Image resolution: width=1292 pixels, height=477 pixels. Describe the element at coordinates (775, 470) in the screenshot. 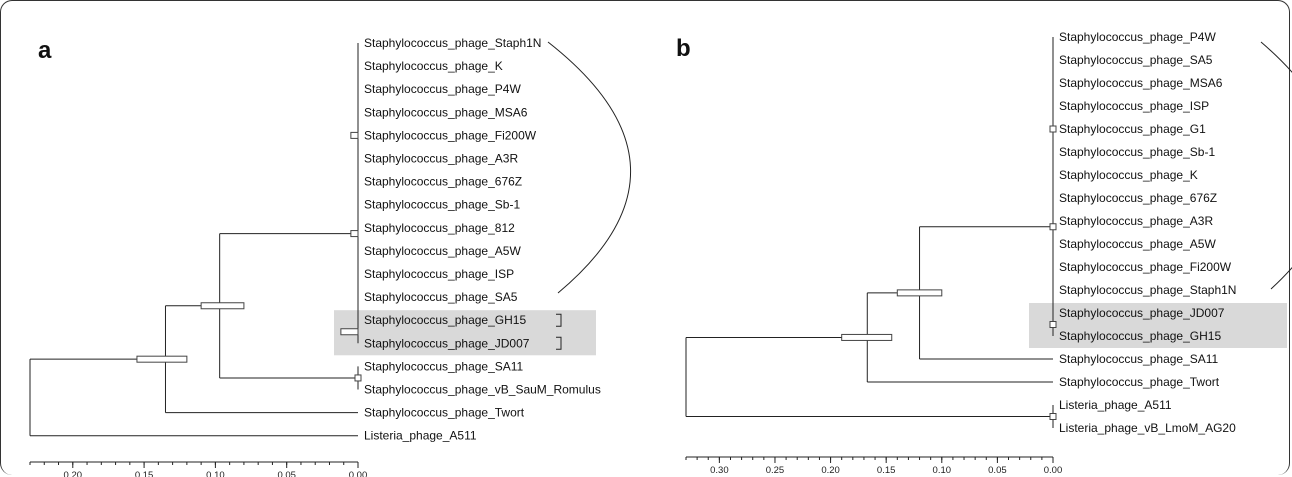

I see `axis-tick-label: 0.25` at that location.